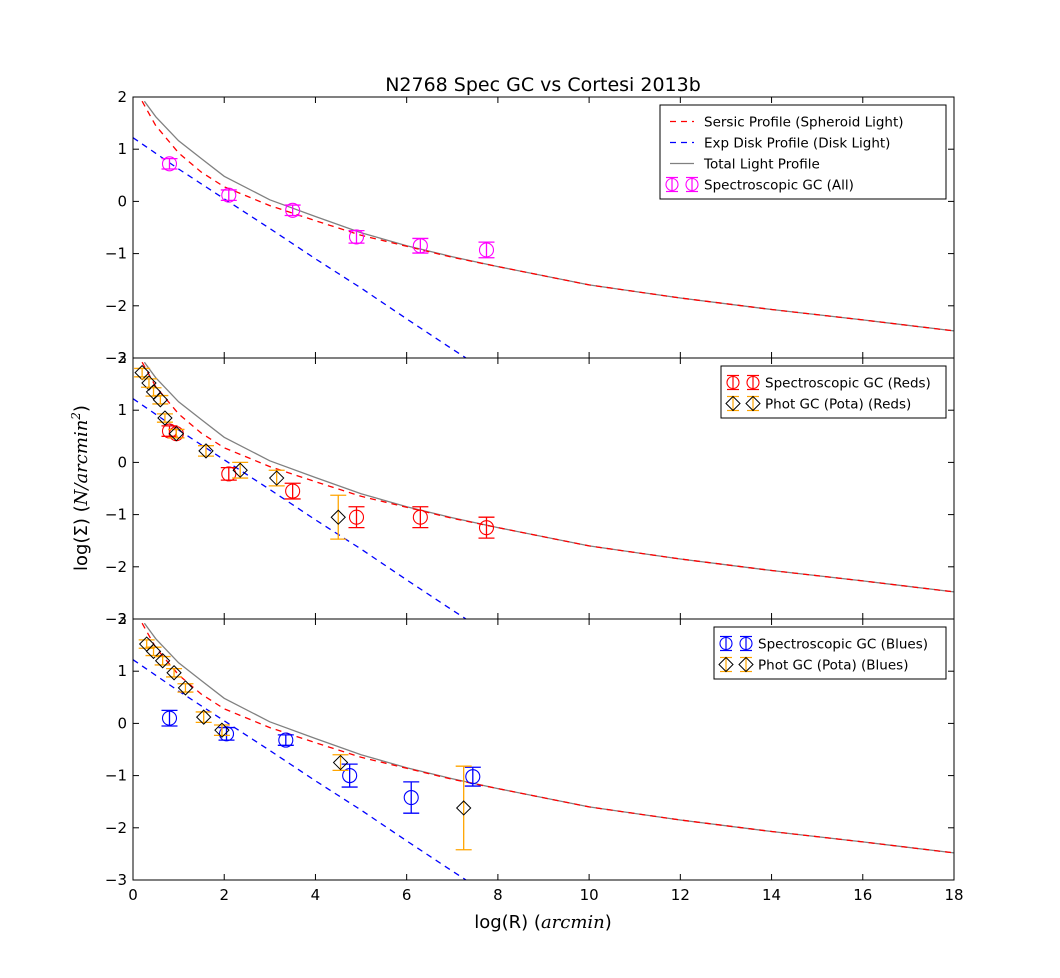 The width and height of the screenshot is (1060, 978). Describe the element at coordinates (862, 895) in the screenshot. I see `x-tick-label: 16` at that location.